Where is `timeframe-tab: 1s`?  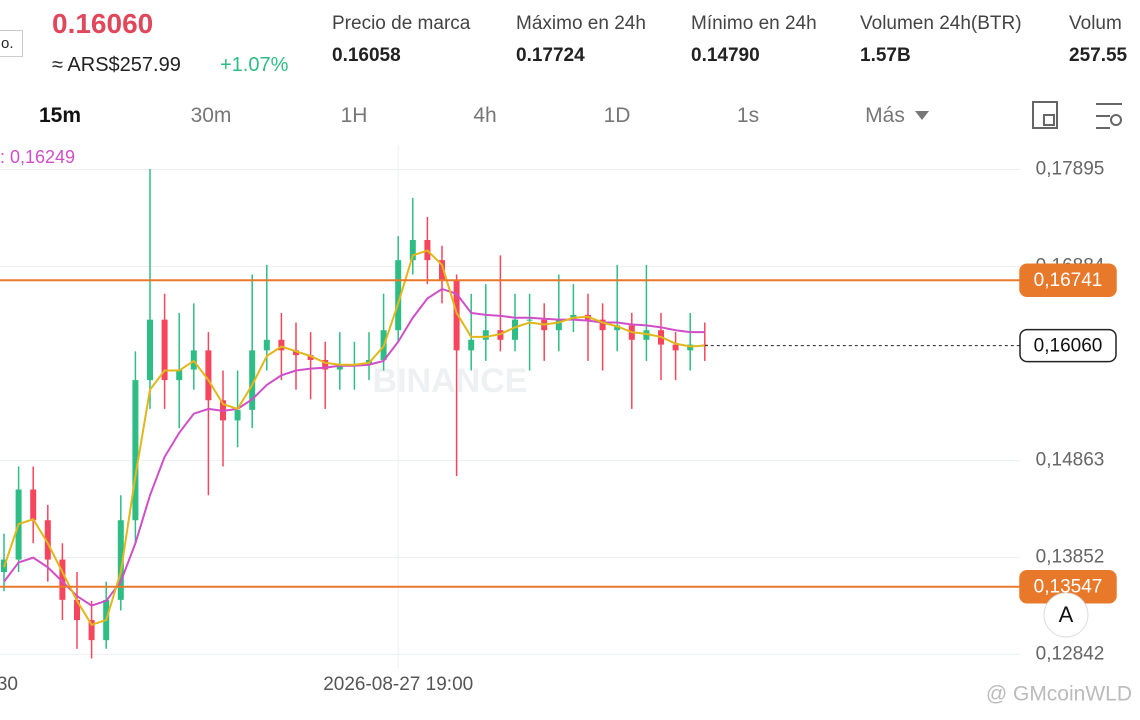
timeframe-tab: 1s is located at coordinates (748, 115).